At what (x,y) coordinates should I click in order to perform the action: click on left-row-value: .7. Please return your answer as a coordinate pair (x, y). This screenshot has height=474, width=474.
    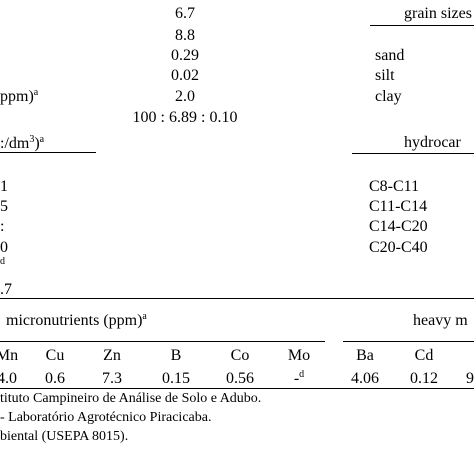
    Looking at the image, I should click on (6, 289).